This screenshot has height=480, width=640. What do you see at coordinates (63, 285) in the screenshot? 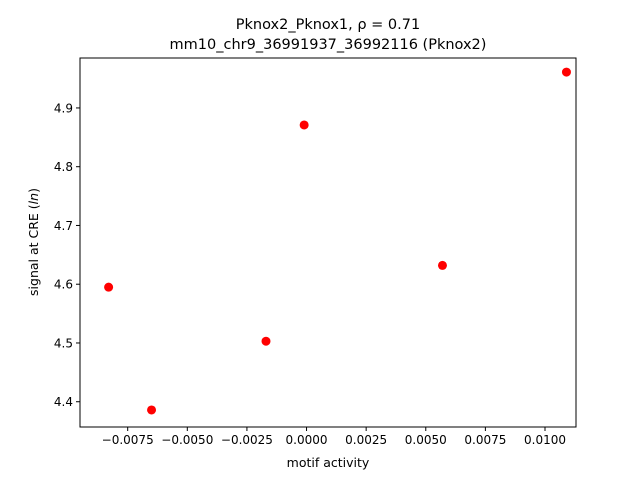
I see `y-tick-label: 4.6` at bounding box center [63, 285].